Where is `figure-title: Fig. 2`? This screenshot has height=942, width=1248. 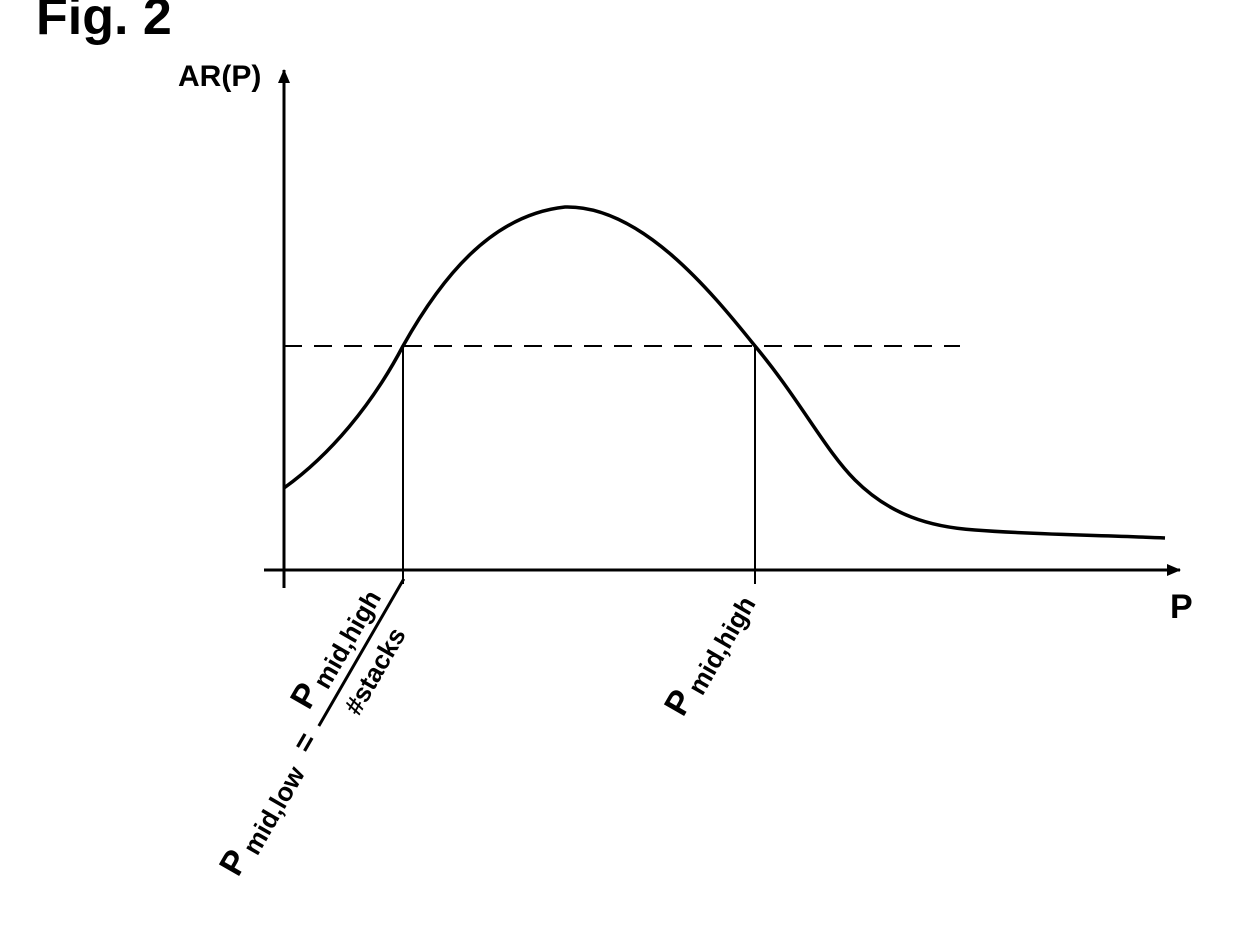
figure-title: Fig. 2 is located at coordinates (104, 23).